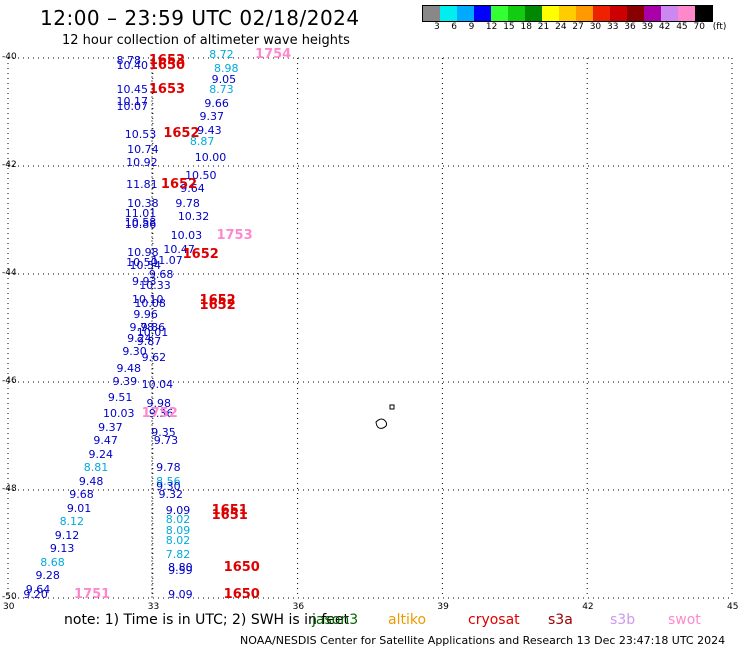 The width and height of the screenshot is (740, 650). Describe the element at coordinates (144, 282) in the screenshot. I see `wave-height-value: 9.93` at that location.